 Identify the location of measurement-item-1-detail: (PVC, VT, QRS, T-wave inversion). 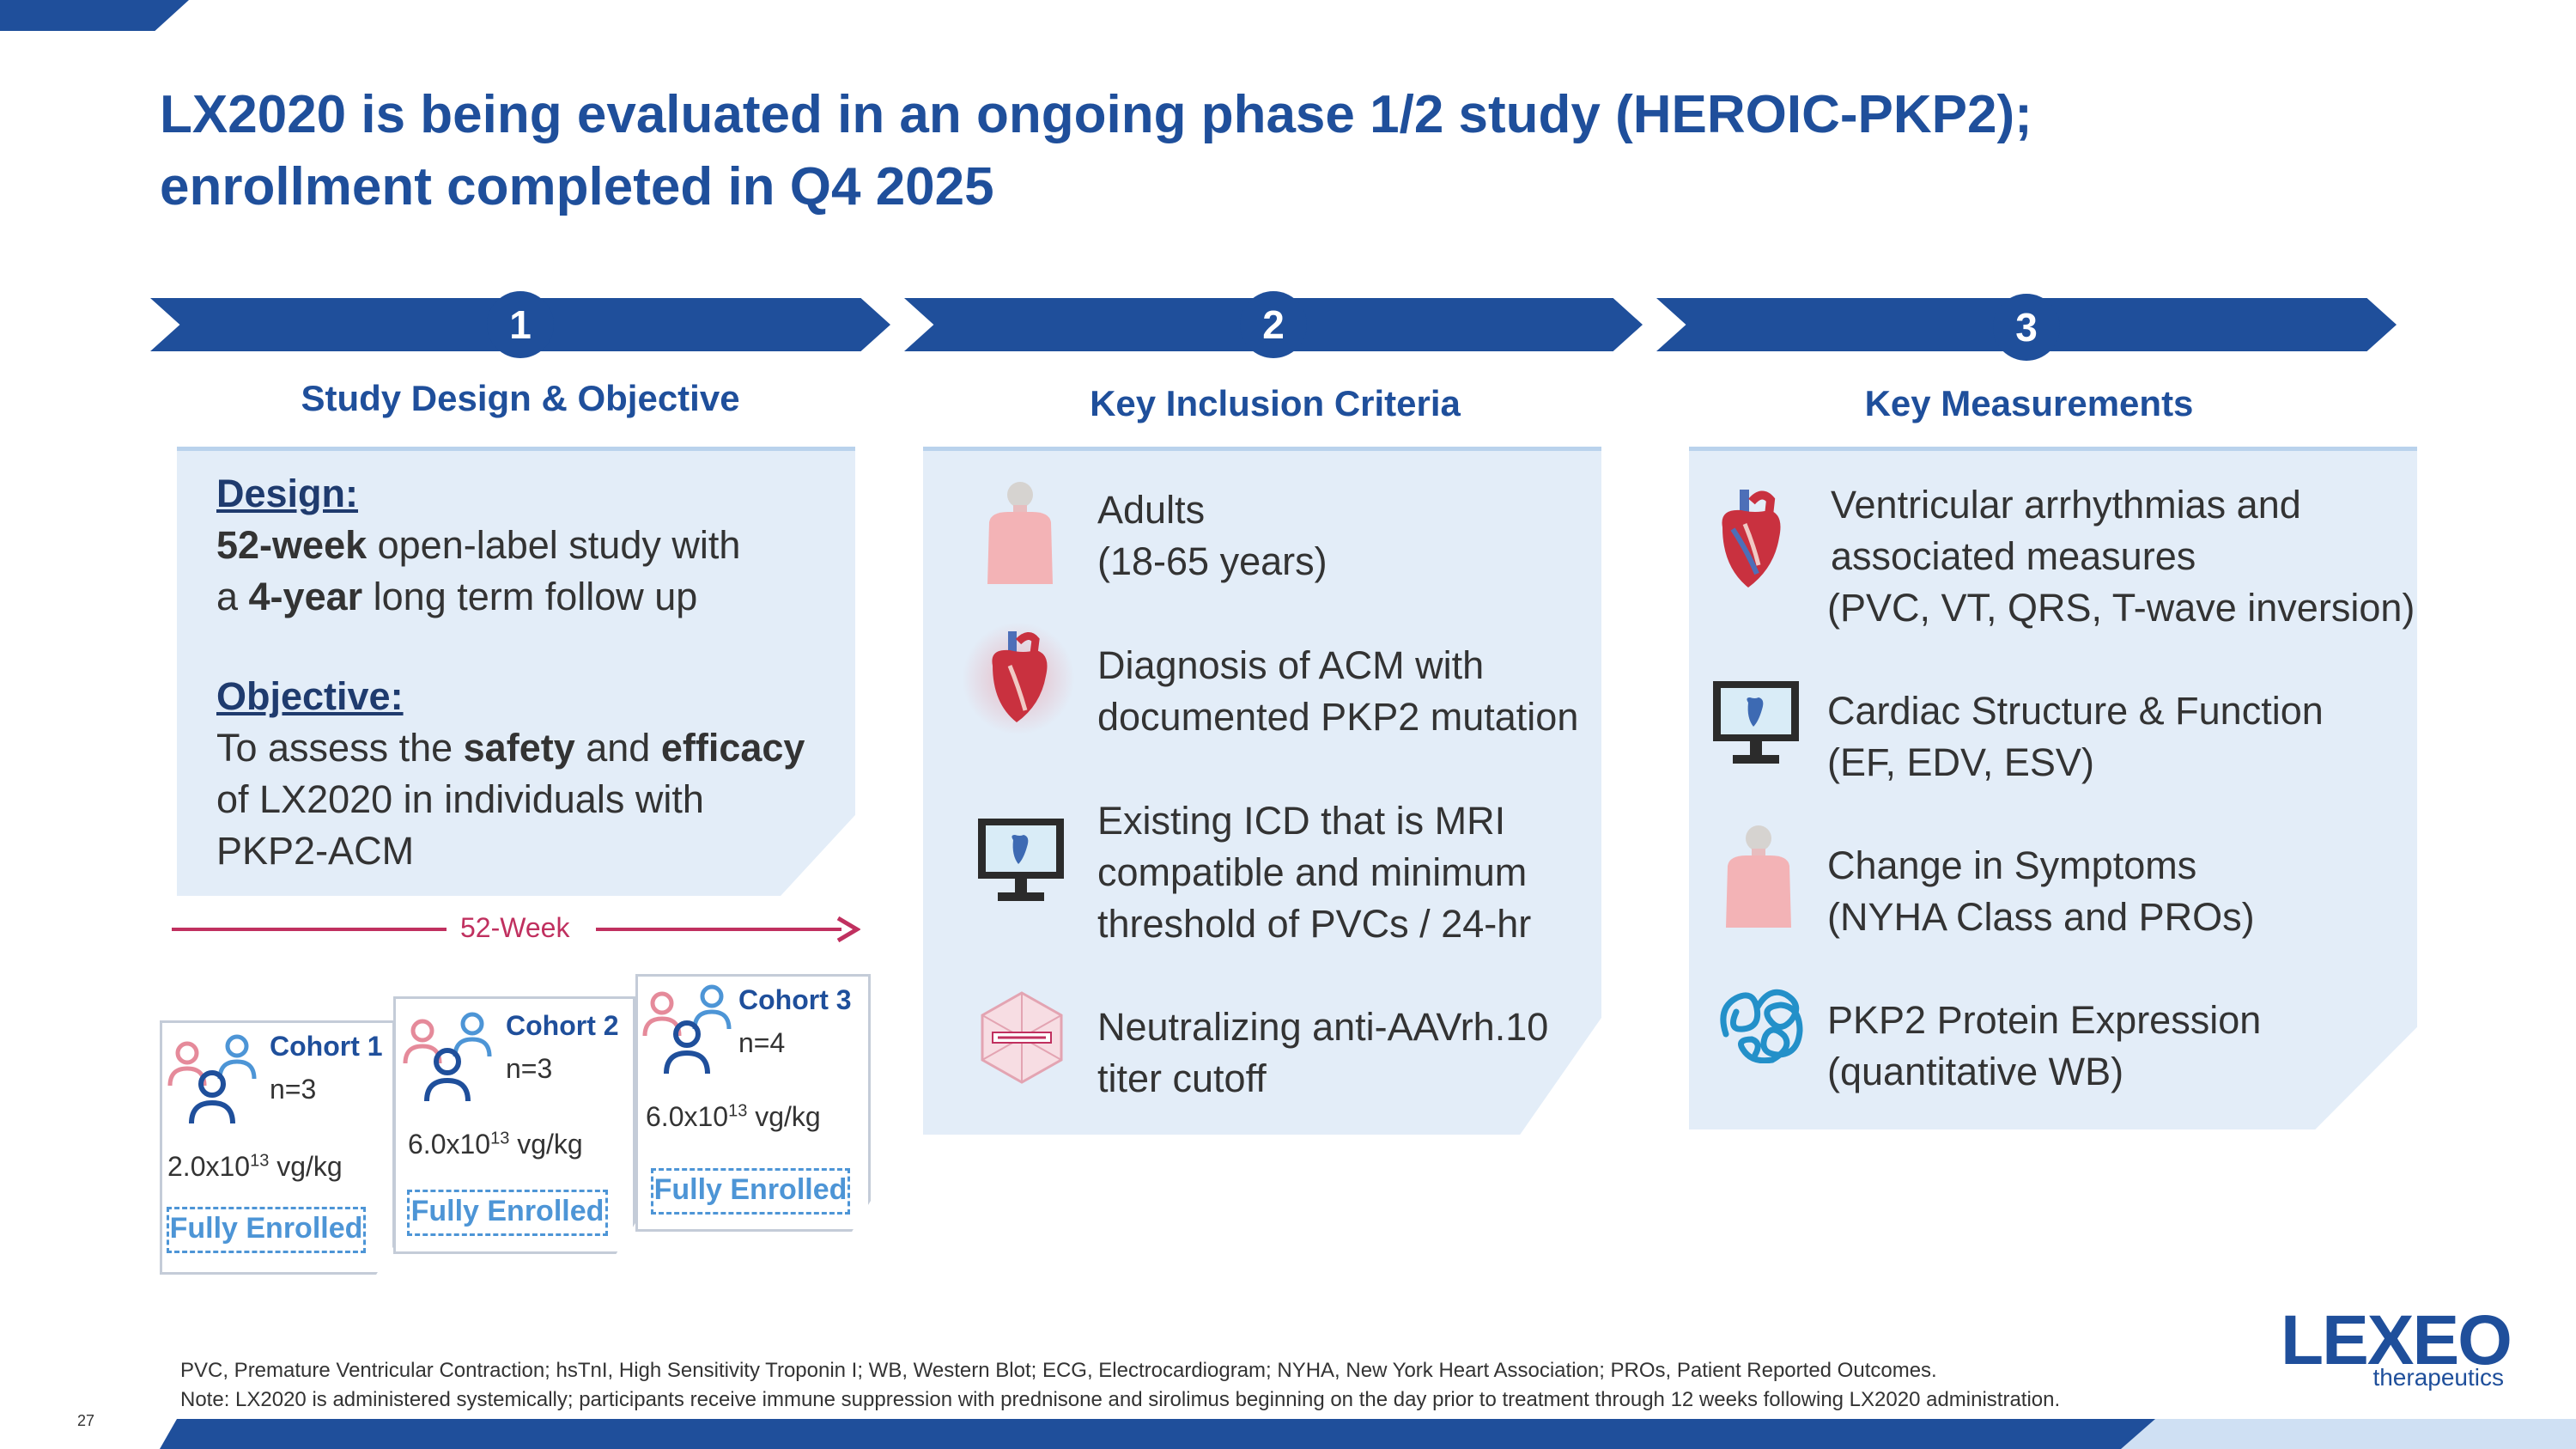
(2121, 608).